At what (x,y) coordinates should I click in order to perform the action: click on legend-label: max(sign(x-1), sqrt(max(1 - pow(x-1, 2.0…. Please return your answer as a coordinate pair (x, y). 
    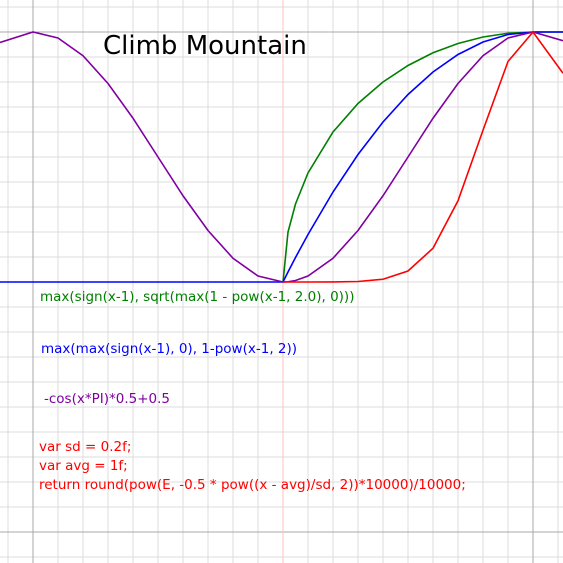
    Looking at the image, I should click on (197, 297).